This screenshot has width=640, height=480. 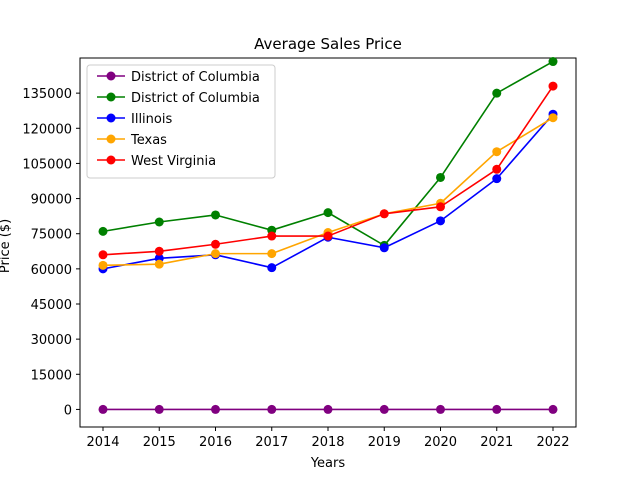 I want to click on x-tick-label: 2016, so click(x=215, y=442).